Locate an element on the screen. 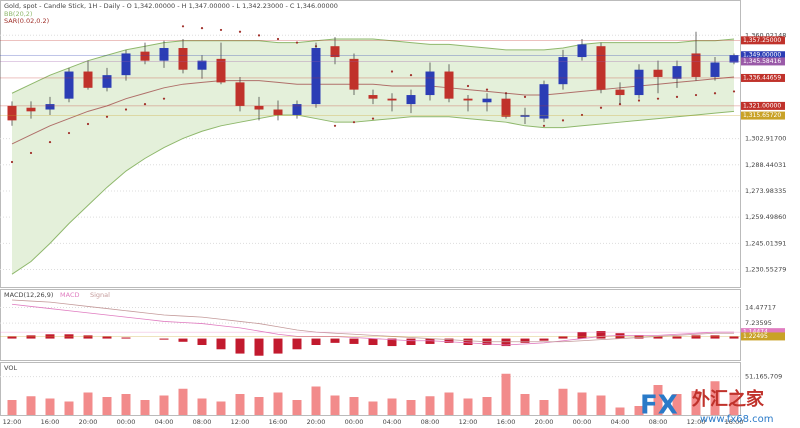 This screenshot has width=800, height=428. macd-line is located at coordinates (372, 321).